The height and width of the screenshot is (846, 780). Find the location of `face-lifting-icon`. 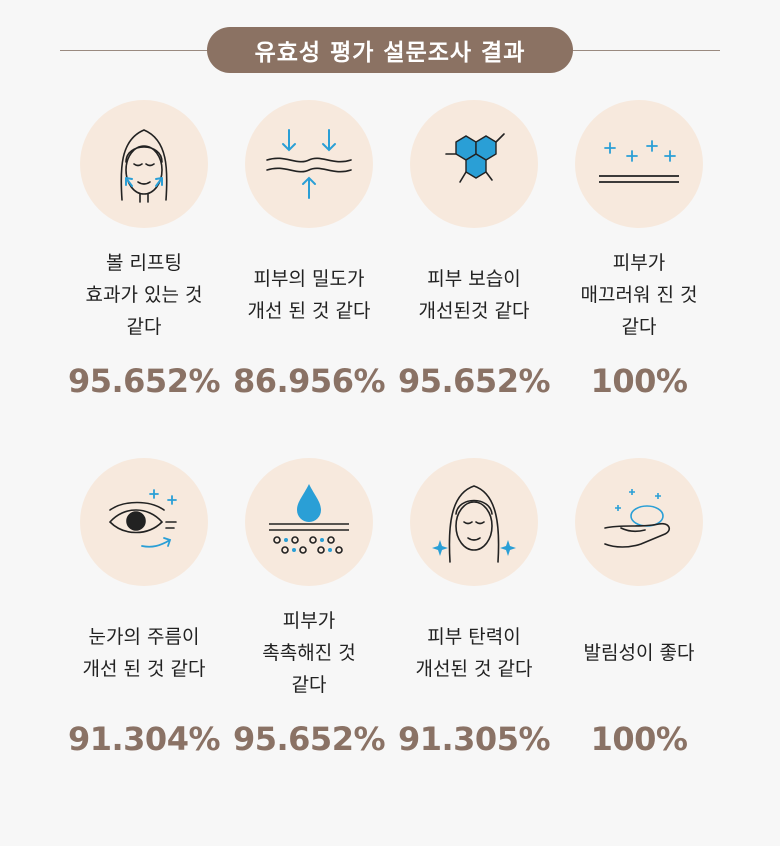

face-lifting-icon is located at coordinates (144, 164).